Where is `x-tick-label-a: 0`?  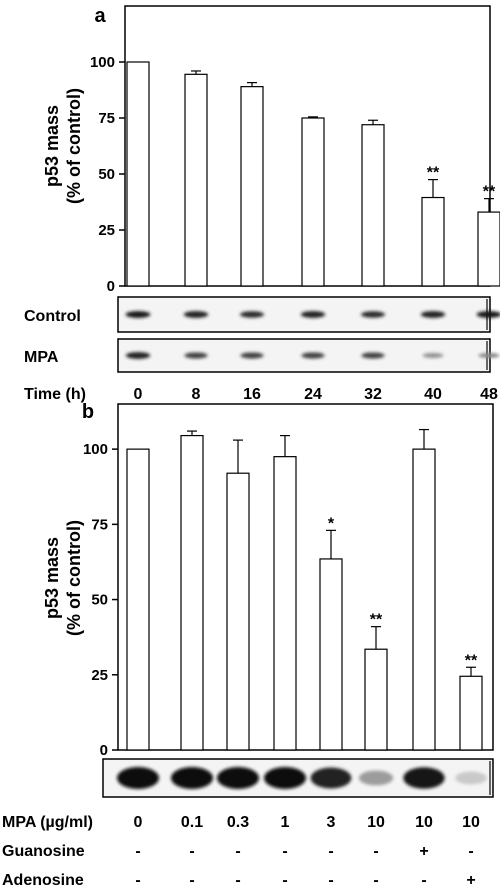
x-tick-label-a: 0 is located at coordinates (138, 394).